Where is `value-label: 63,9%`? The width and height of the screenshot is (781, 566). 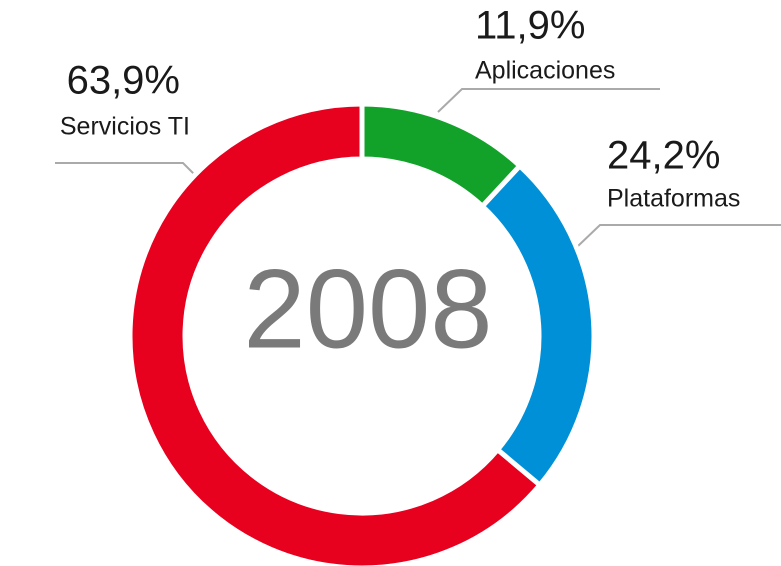
value-label: 63,9% is located at coordinates (123, 81).